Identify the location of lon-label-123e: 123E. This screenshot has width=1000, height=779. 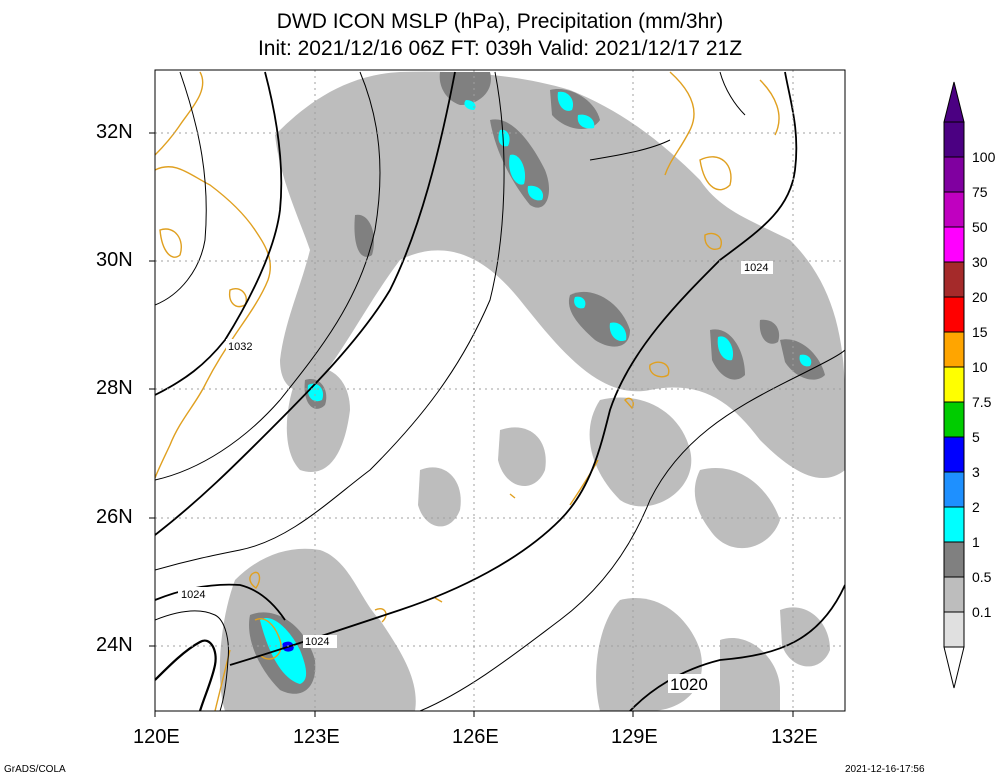
(316, 737).